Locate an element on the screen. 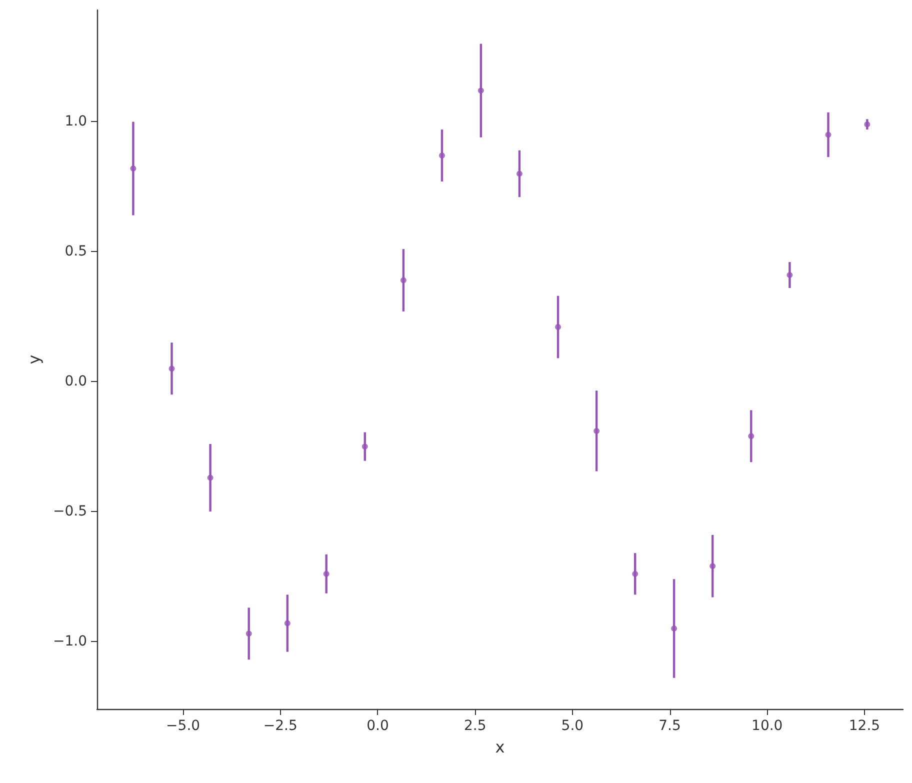 The width and height of the screenshot is (912, 783). x-axis-title: x is located at coordinates (500, 747).